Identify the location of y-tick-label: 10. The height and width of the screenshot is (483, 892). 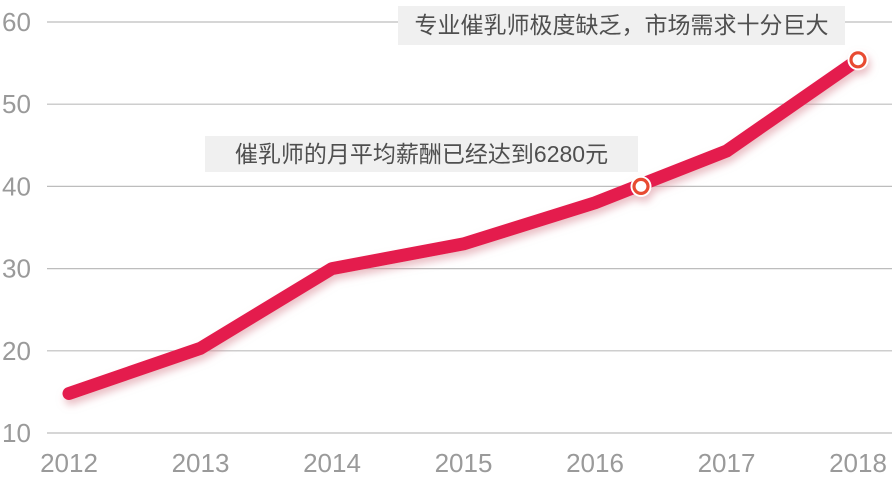
(16, 433).